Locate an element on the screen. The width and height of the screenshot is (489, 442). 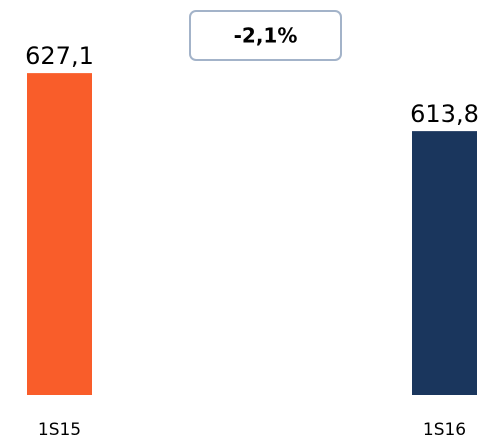
value-label: 627,1 is located at coordinates (59, 56).